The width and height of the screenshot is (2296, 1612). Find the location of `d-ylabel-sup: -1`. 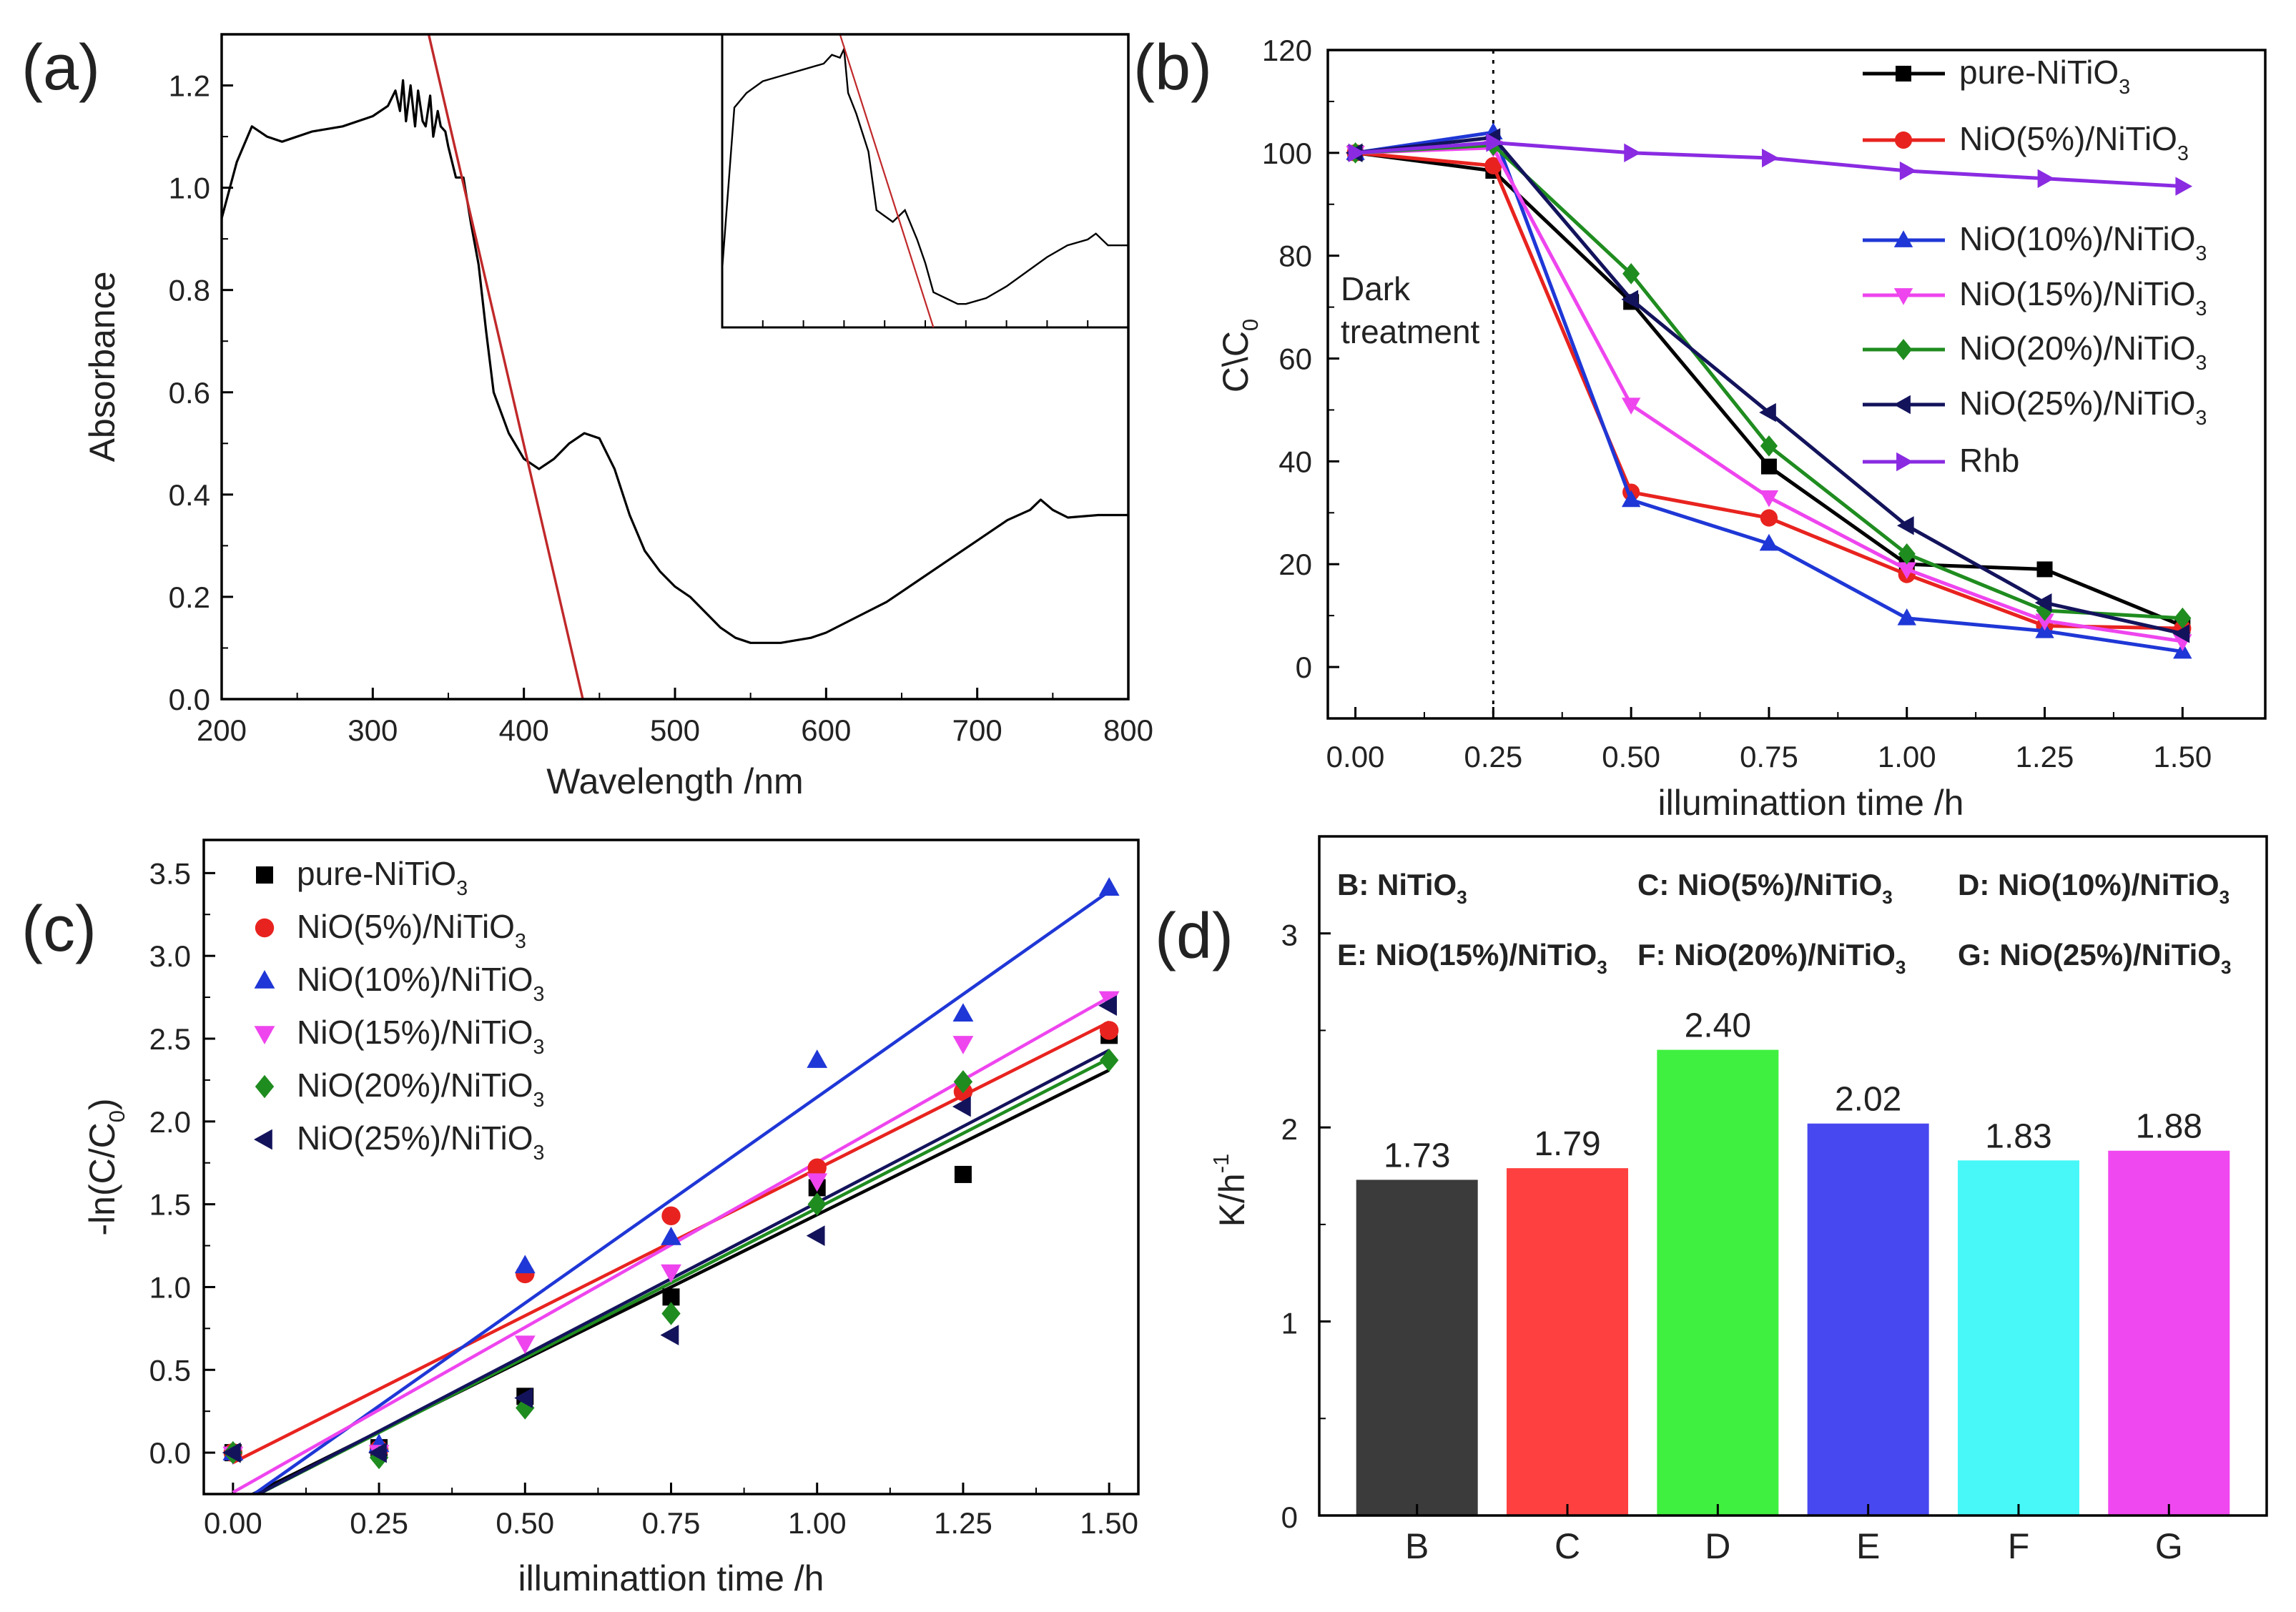

d-ylabel-sup: -1 is located at coordinates (1221, 1164).